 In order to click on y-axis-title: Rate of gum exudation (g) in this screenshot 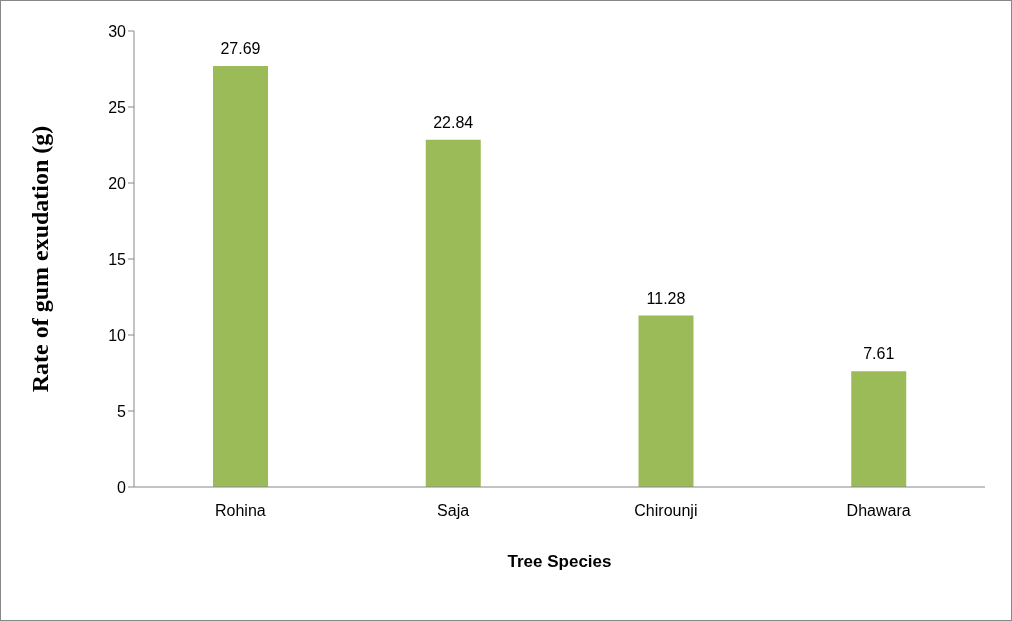, I will do `click(39, 259)`.